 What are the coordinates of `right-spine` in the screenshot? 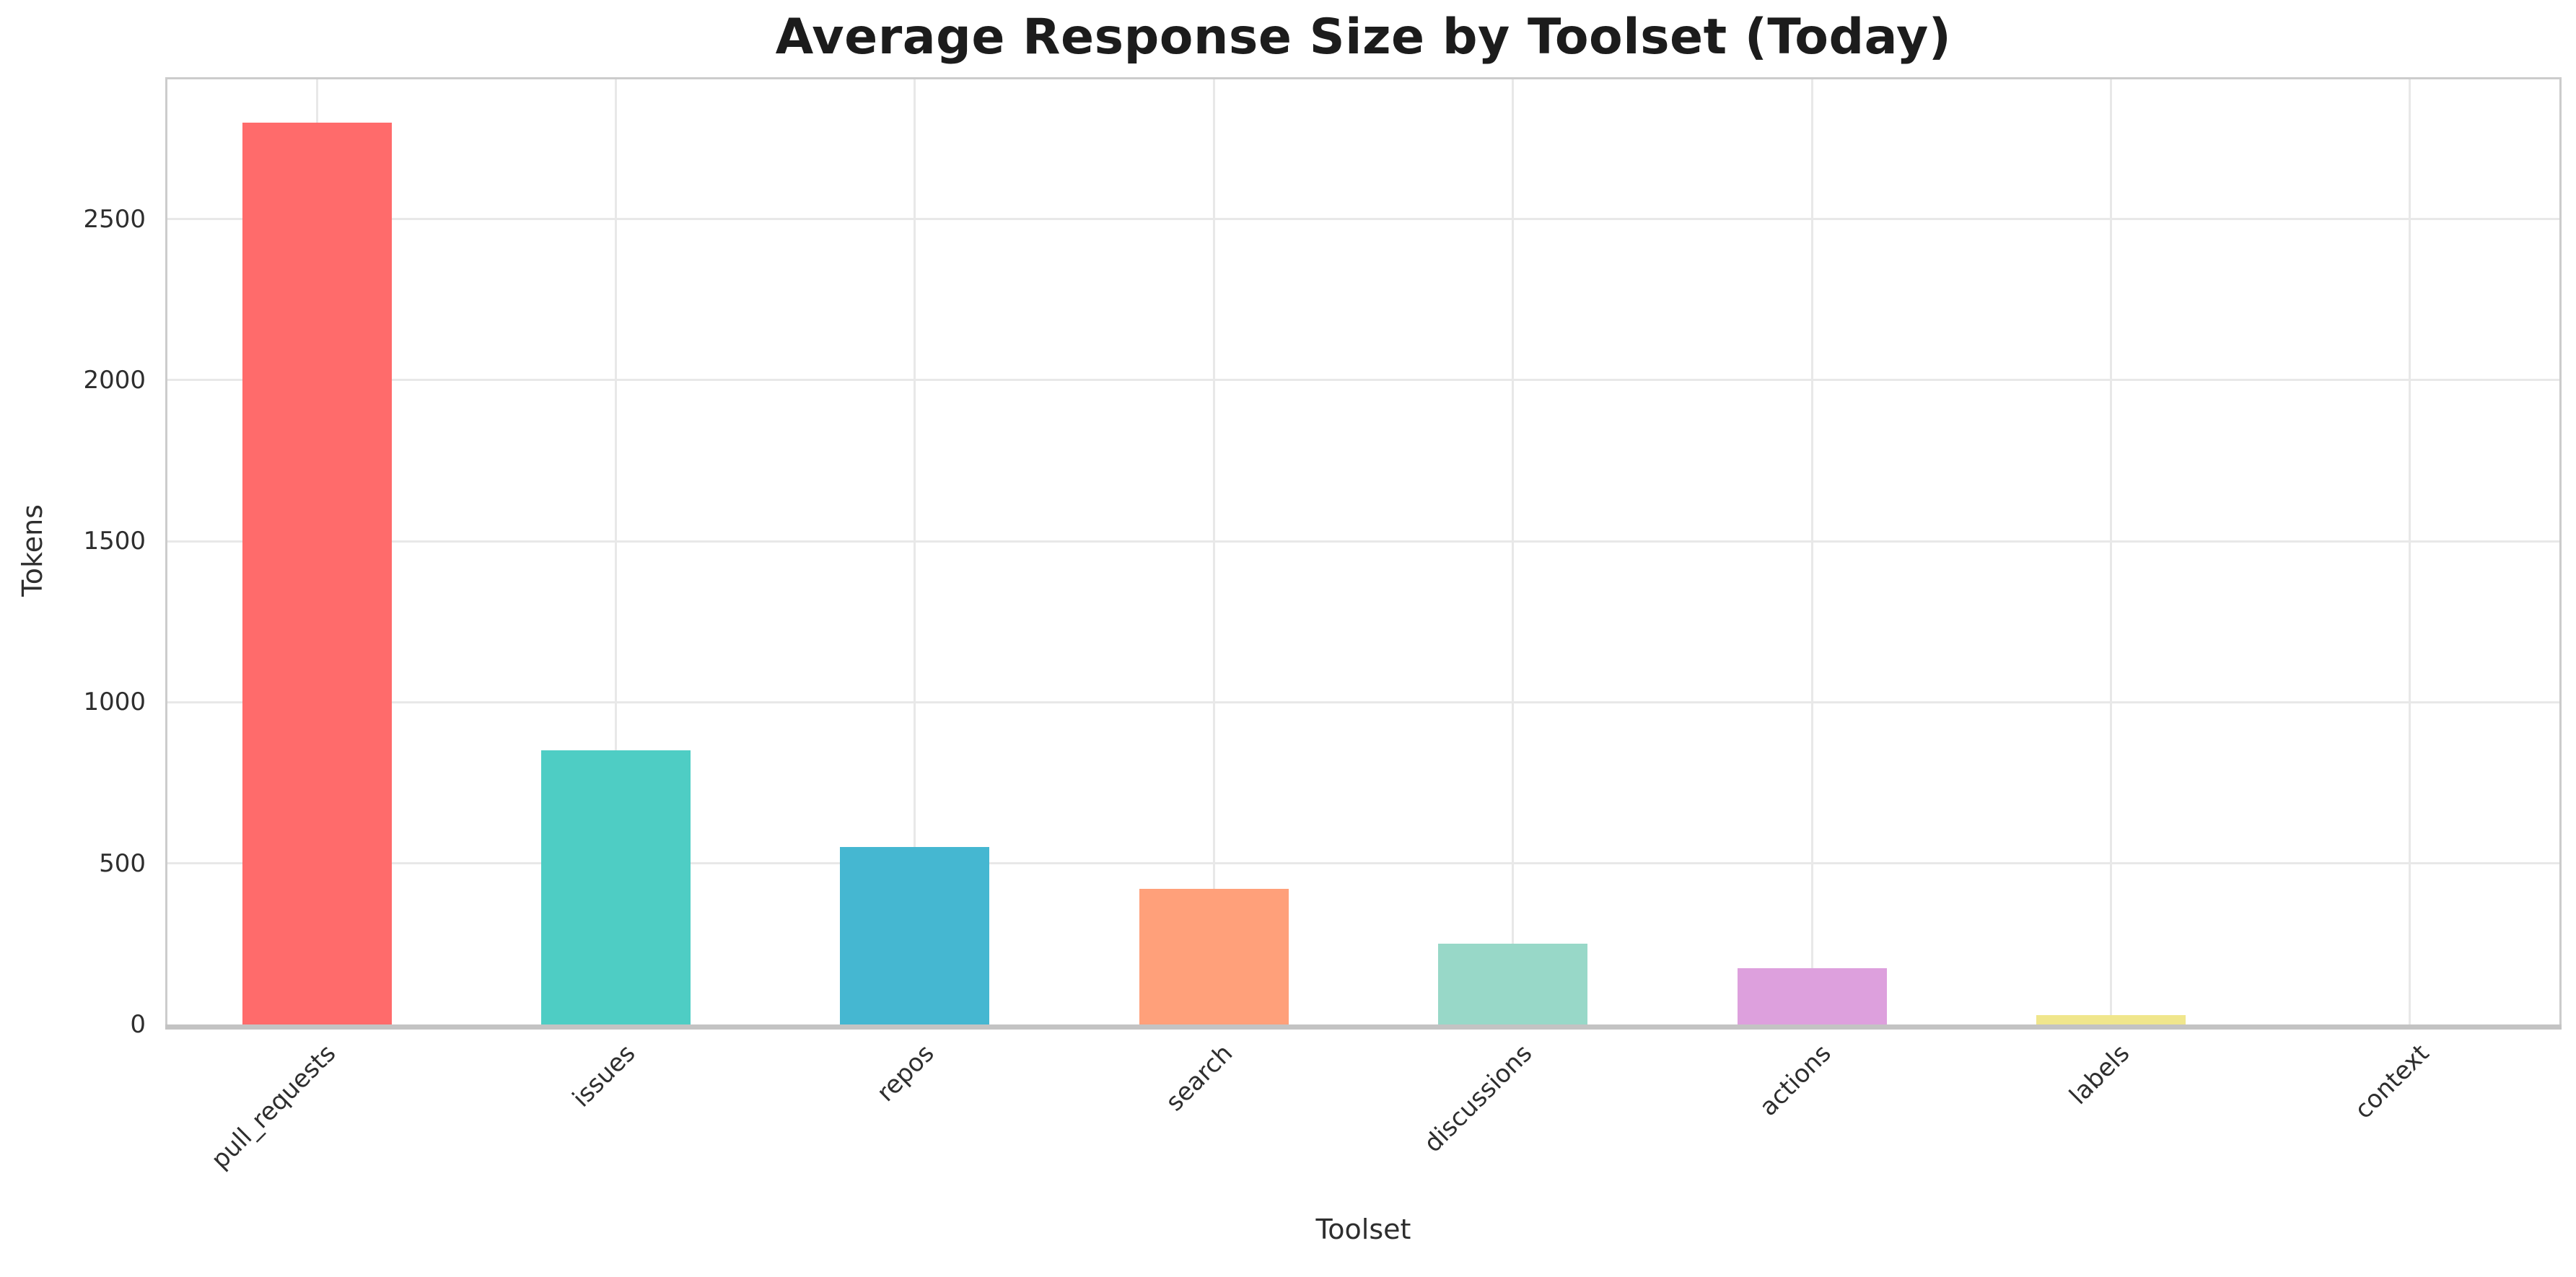 It's located at (2560, 552).